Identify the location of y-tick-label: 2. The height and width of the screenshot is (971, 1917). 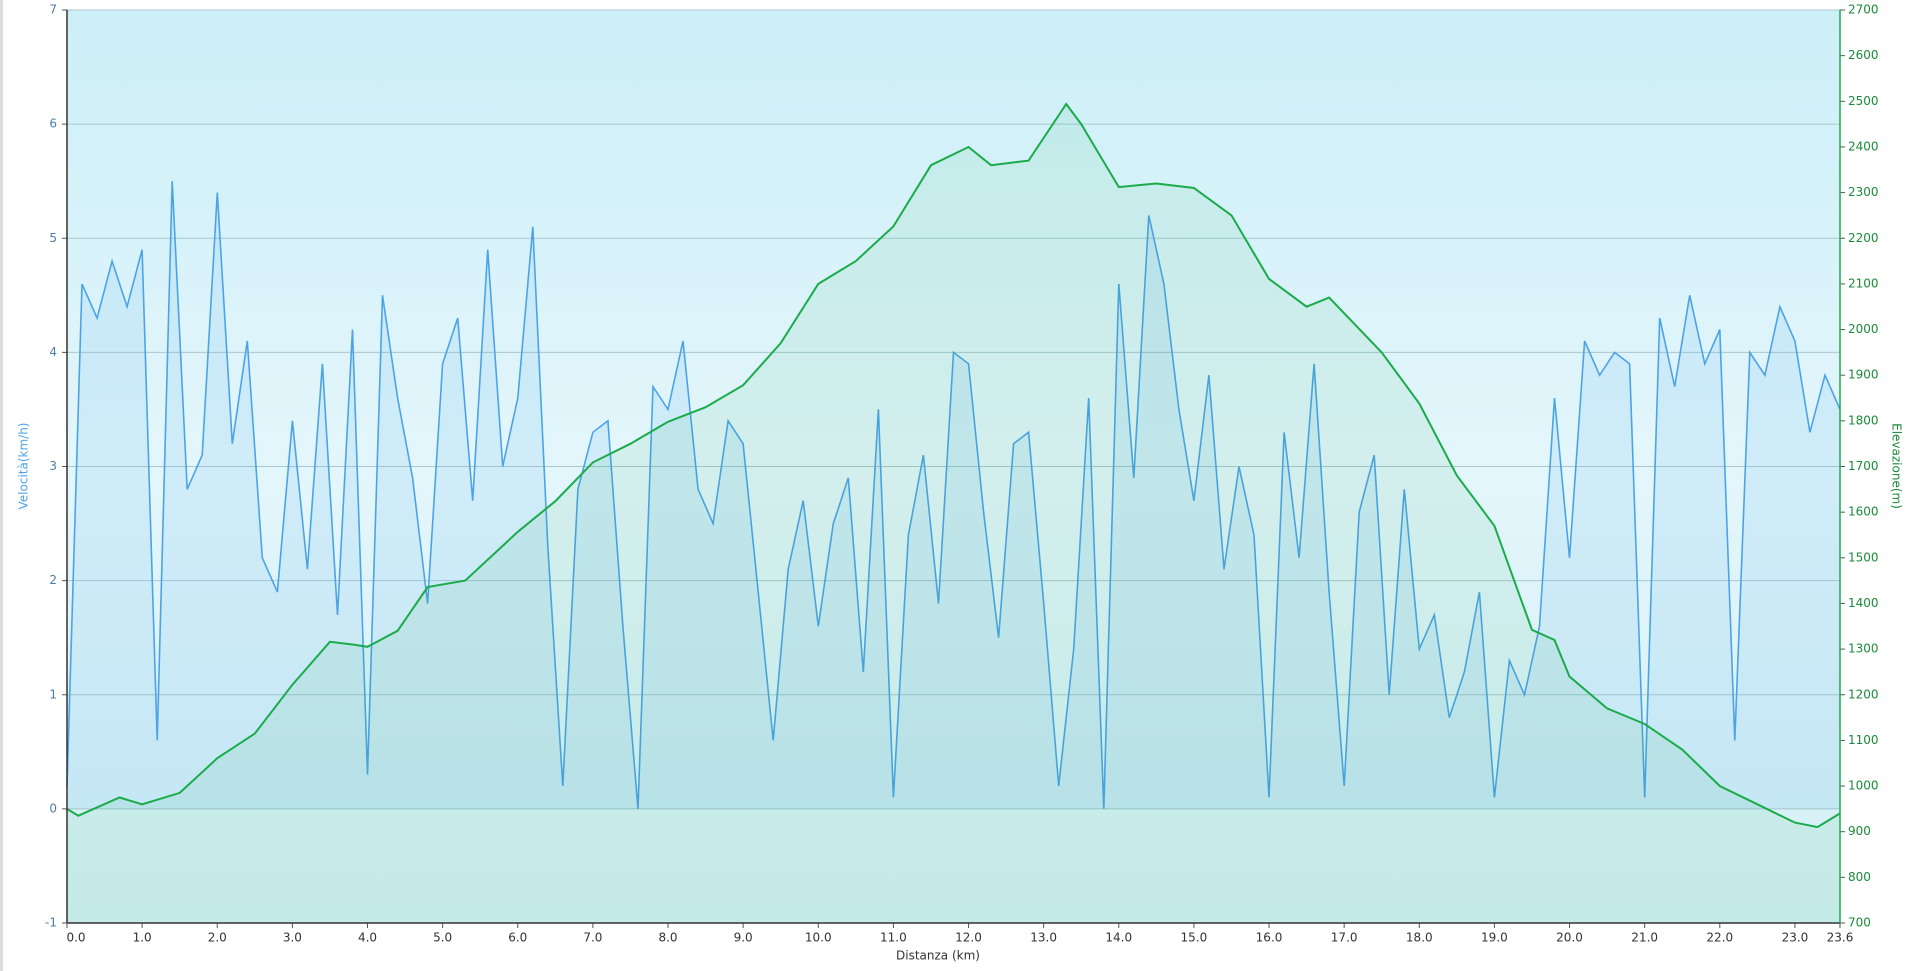
(53, 580).